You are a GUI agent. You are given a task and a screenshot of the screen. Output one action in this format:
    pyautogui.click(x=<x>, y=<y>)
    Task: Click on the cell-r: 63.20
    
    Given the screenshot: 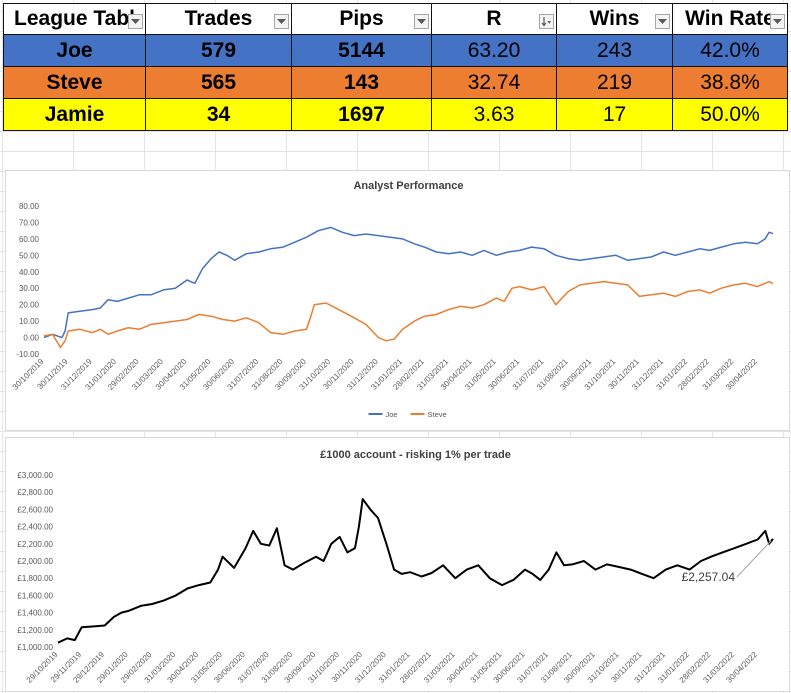 What is the action you would take?
    pyautogui.click(x=494, y=50)
    